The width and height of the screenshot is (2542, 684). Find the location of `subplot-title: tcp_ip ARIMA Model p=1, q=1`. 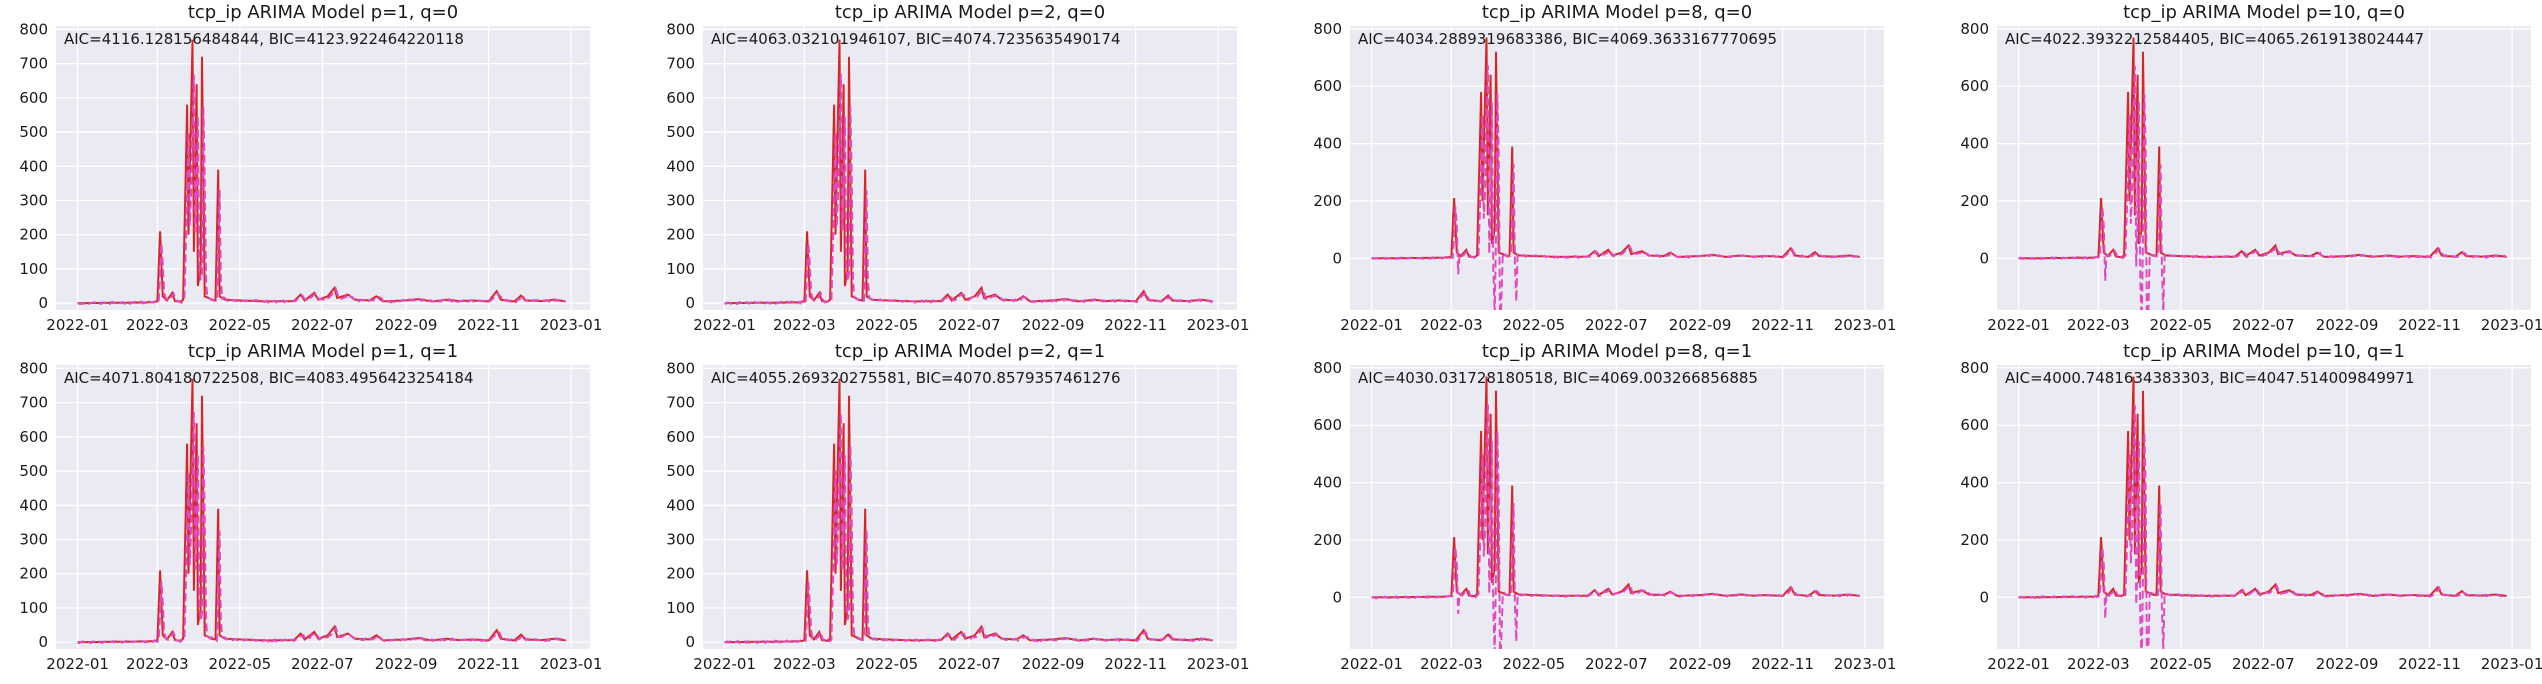

subplot-title: tcp_ip ARIMA Model p=1, q=1 is located at coordinates (323, 351).